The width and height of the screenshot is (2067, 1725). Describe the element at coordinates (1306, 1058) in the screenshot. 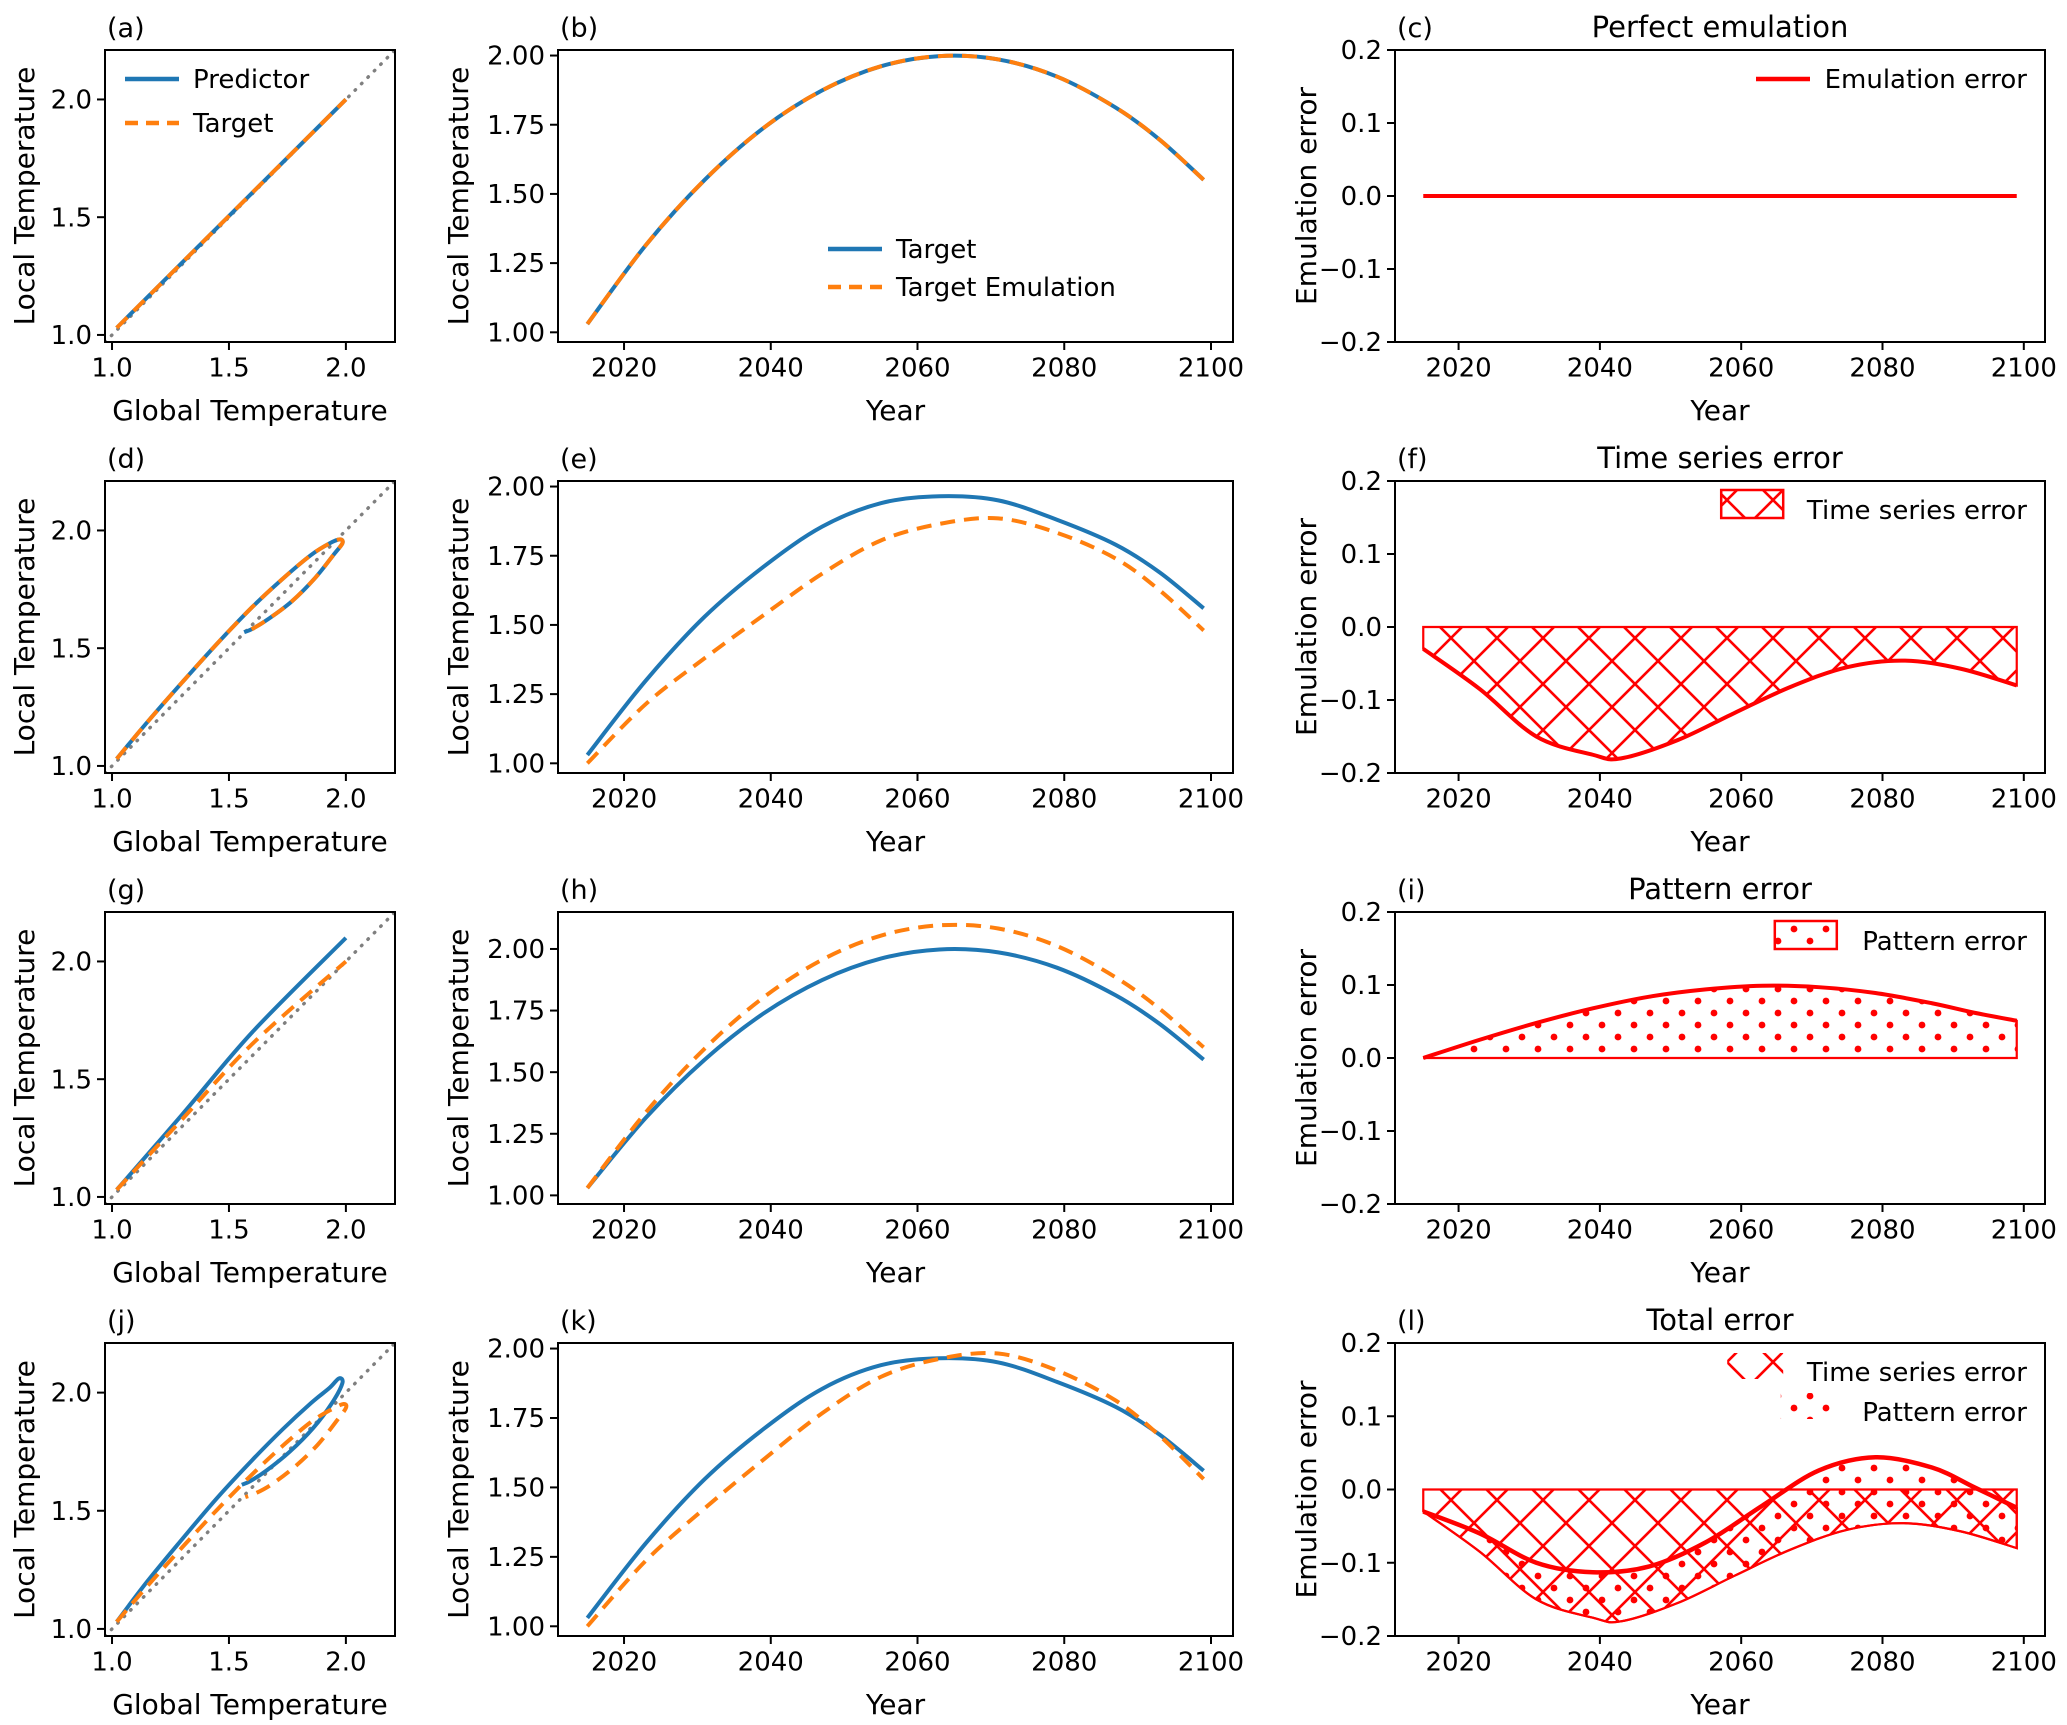

I see `y-axis-label-i: Emulation error` at that location.